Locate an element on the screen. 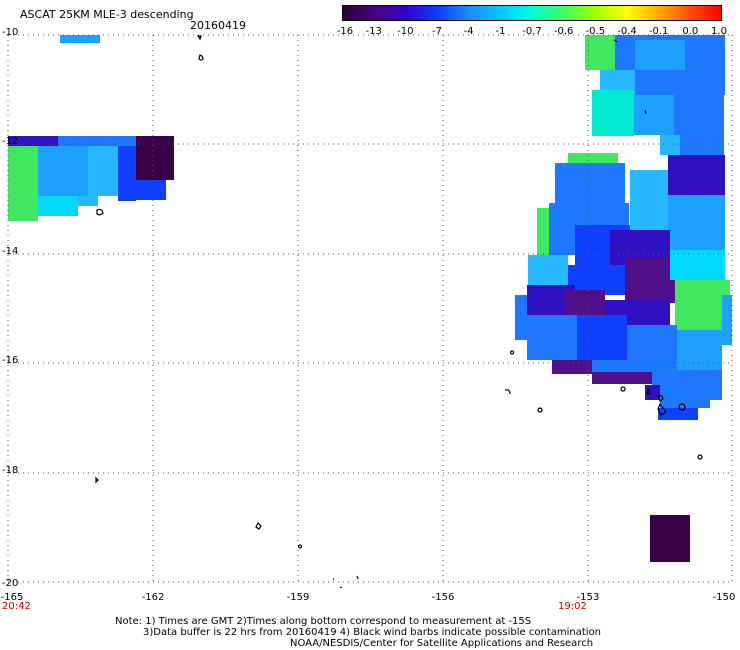  lon-label: -165 is located at coordinates (12, 597).